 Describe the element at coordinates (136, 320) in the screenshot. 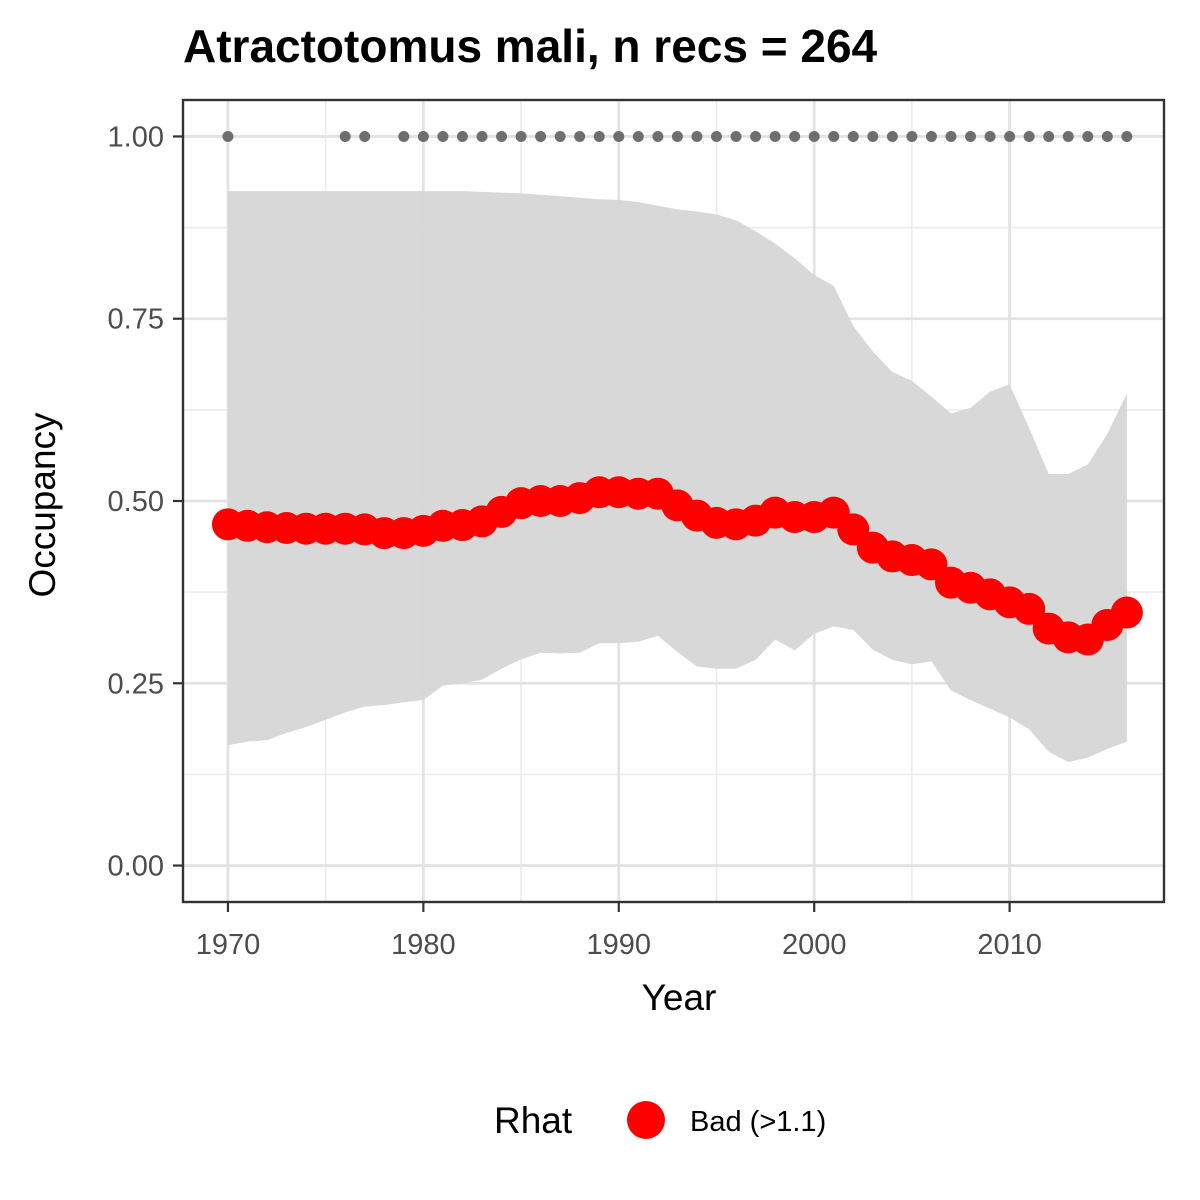

I see `y-tick-label: 0.75` at that location.